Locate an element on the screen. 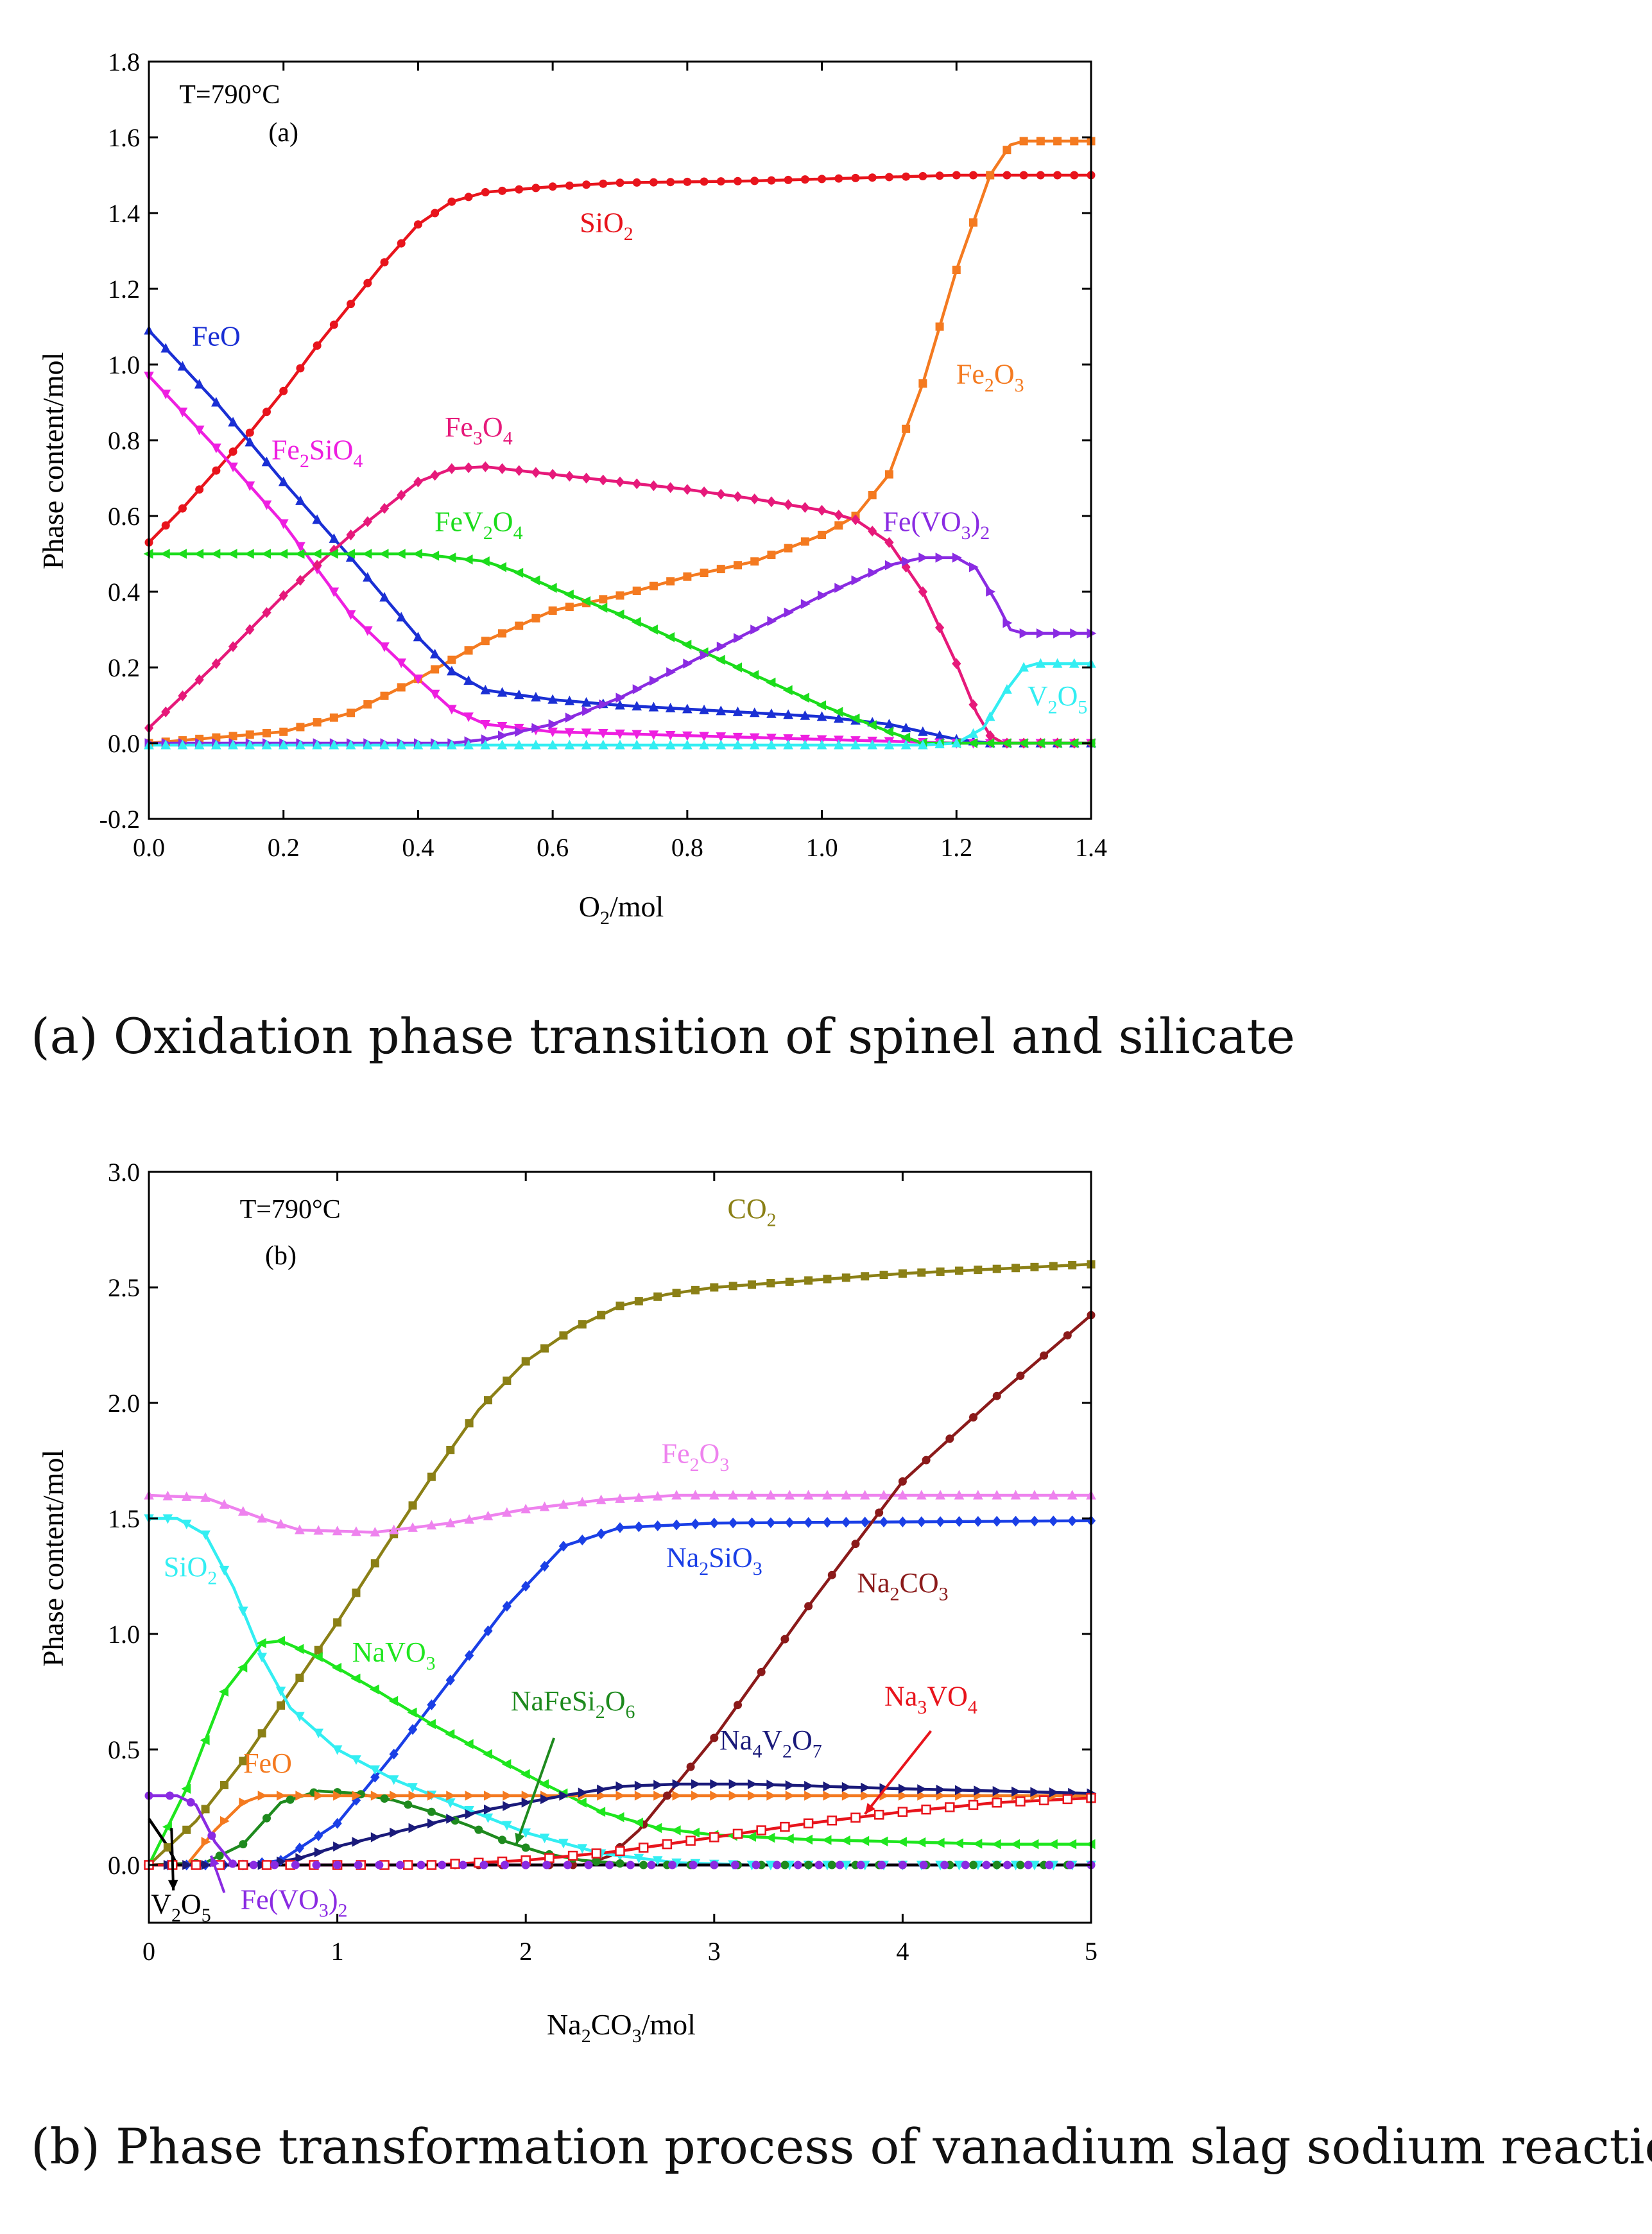 This screenshot has height=2234, width=1652. y-tick-label: 0.6 is located at coordinates (124, 516).